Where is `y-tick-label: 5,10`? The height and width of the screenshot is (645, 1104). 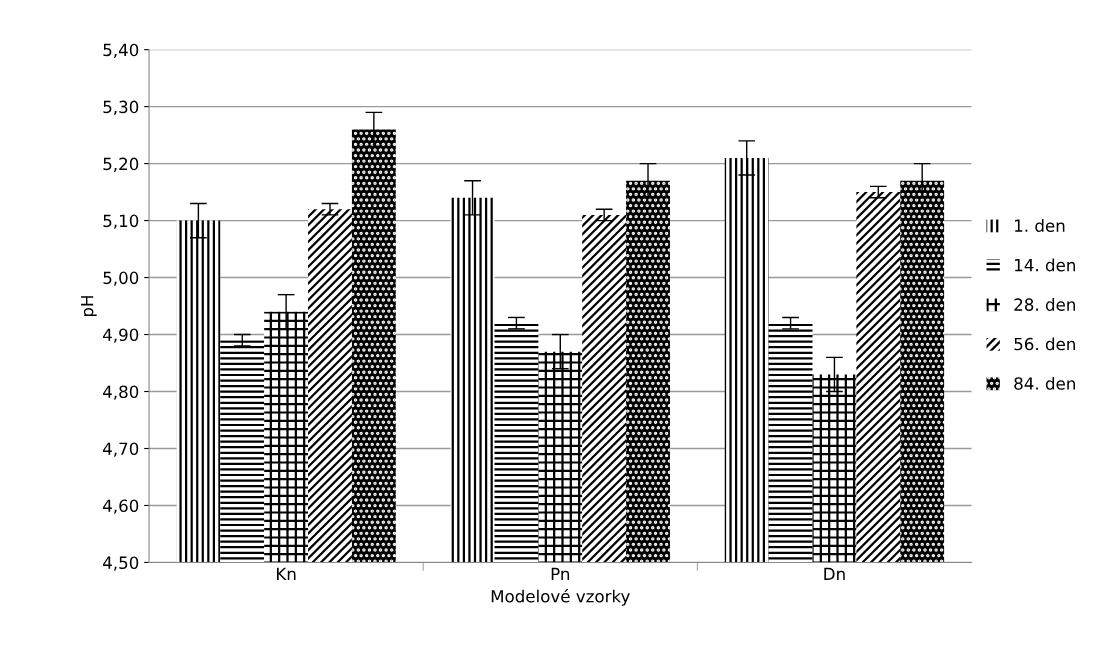
y-tick-label: 5,10 is located at coordinates (121, 221).